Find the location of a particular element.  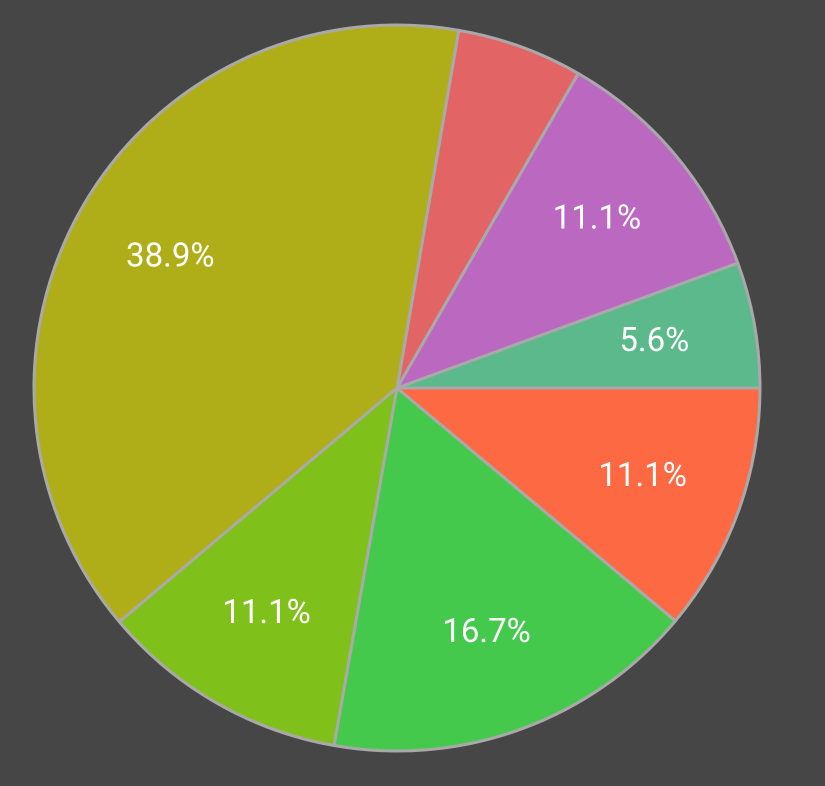

slice-label: 38.9% is located at coordinates (170, 256).